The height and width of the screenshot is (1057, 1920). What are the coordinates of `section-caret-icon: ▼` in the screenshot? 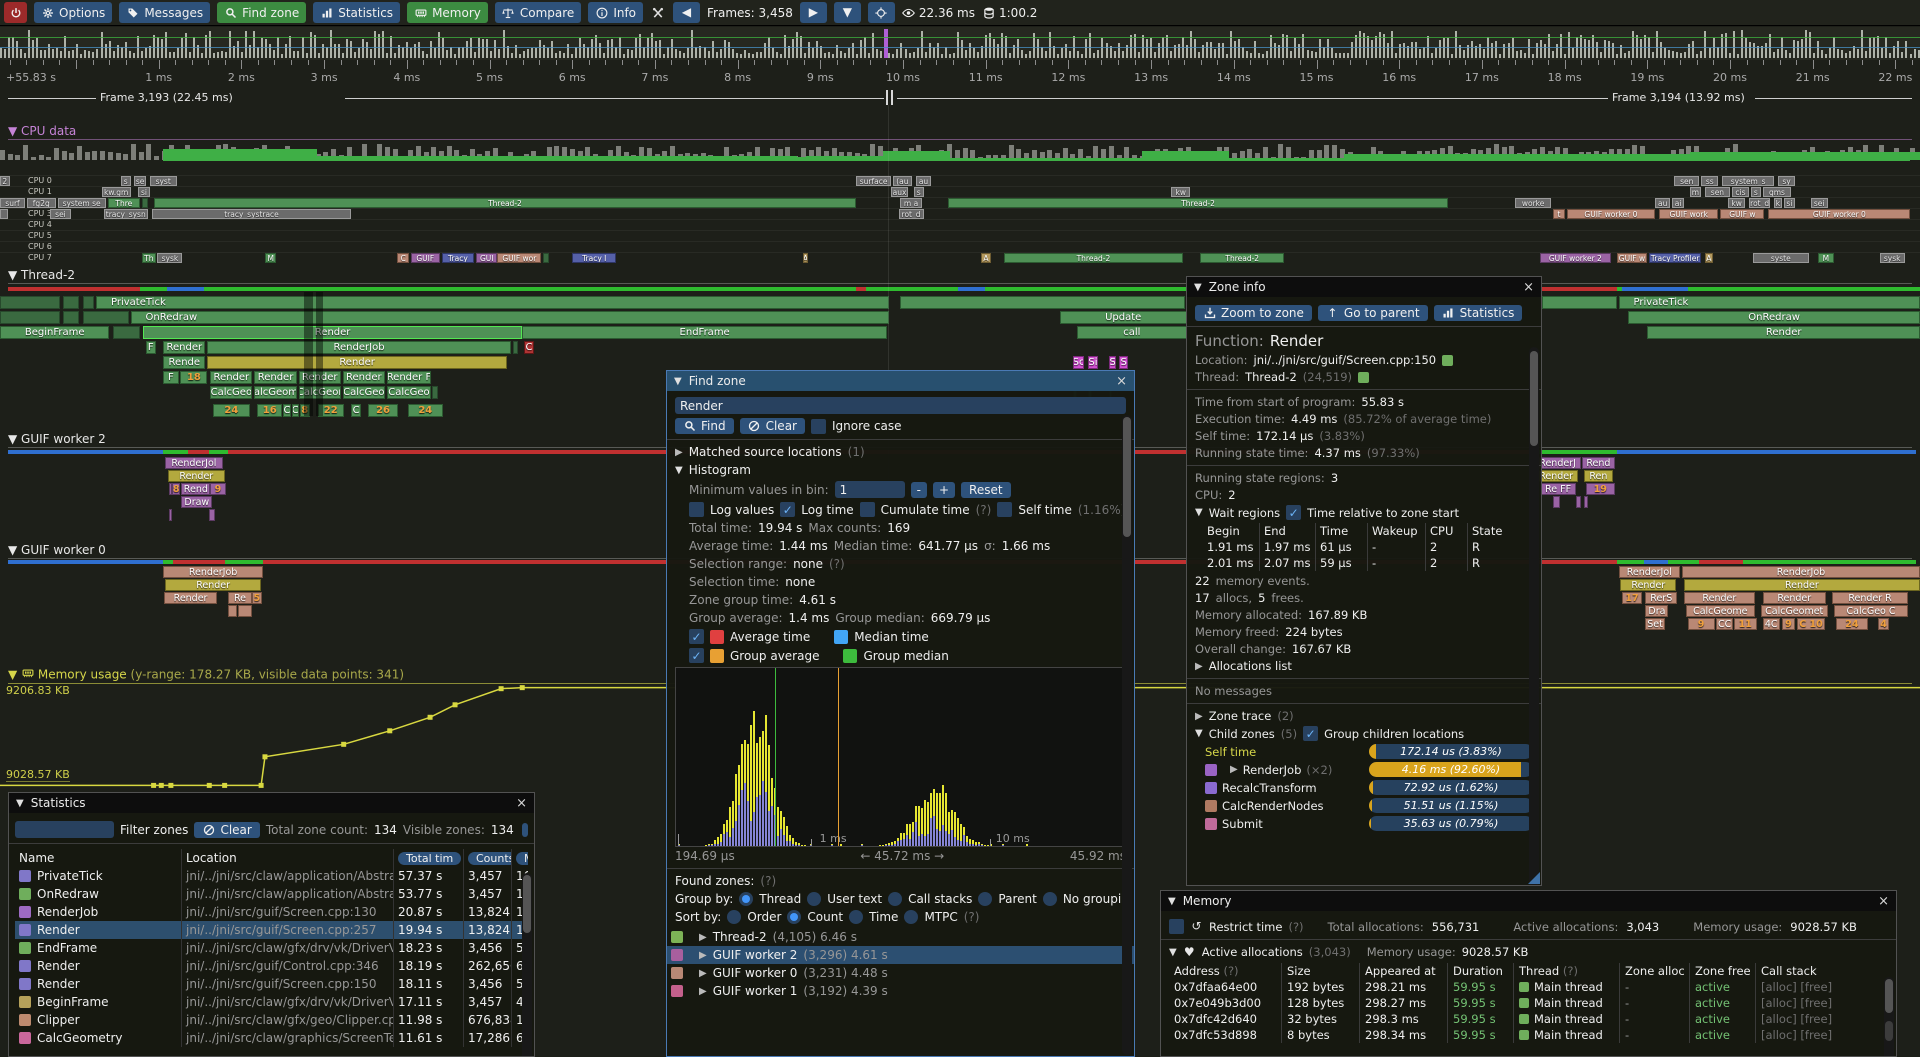 It's located at (15, 550).